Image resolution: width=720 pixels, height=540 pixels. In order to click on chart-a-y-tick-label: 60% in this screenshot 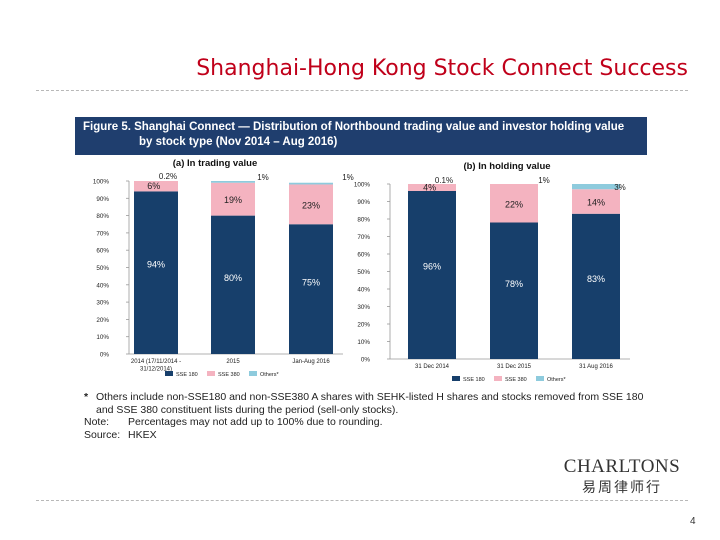, I will do `click(102, 251)`.